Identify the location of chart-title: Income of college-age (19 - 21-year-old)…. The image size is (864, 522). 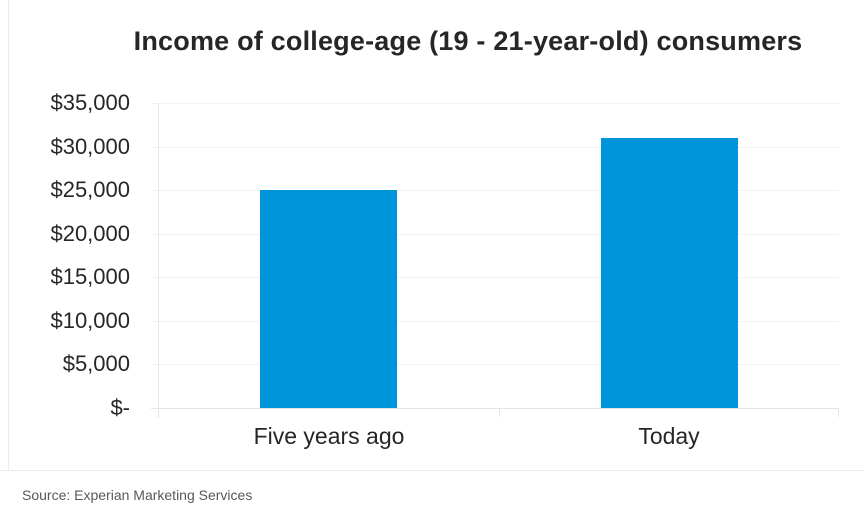
(468, 41).